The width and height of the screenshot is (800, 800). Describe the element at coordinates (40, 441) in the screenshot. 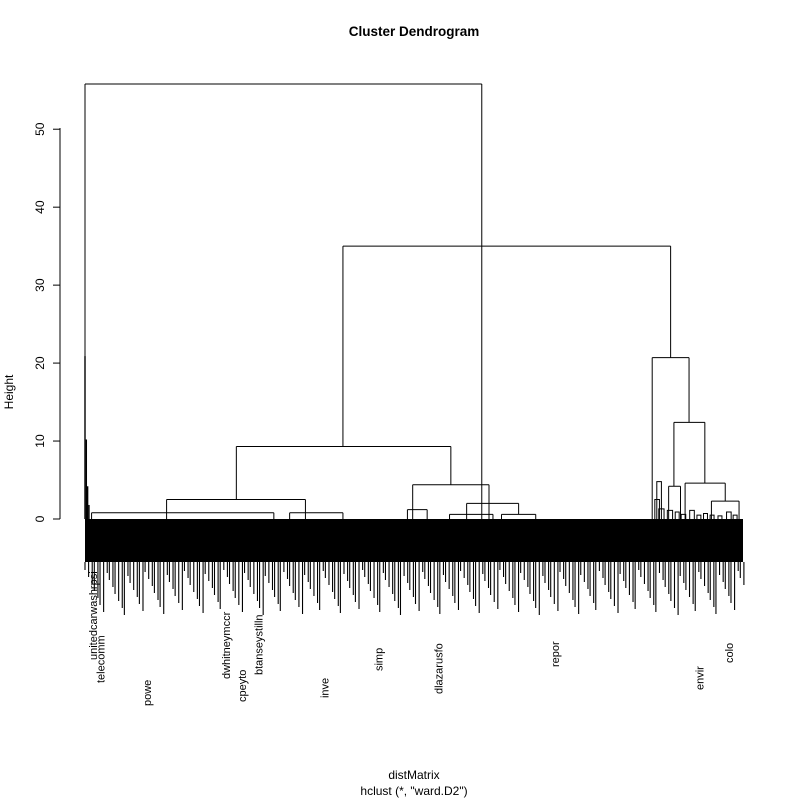

I see `y-tick-label: 10` at that location.